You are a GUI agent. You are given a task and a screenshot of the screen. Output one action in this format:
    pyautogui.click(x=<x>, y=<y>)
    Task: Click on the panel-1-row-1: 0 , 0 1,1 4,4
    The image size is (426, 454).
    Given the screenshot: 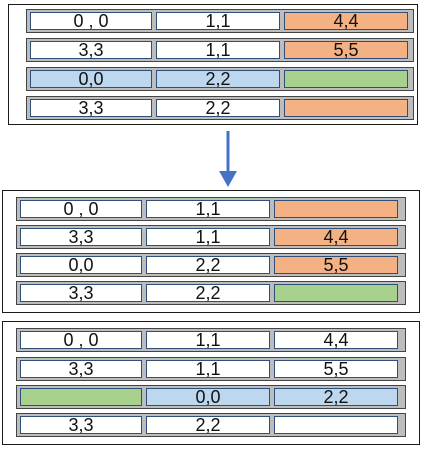 What is the action you would take?
    pyautogui.click(x=220, y=21)
    